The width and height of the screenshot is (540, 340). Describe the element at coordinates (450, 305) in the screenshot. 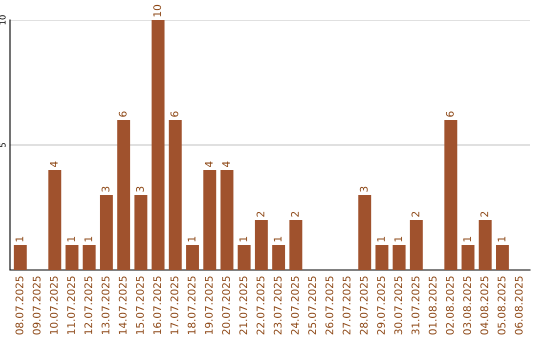

I see `x-tick-label: 02.08.2025` at that location.